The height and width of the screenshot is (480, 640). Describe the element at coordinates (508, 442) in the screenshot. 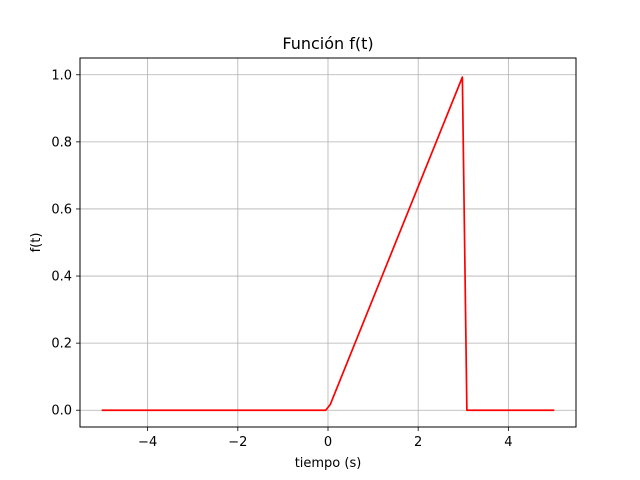

I see `x-tick-label: 4` at that location.